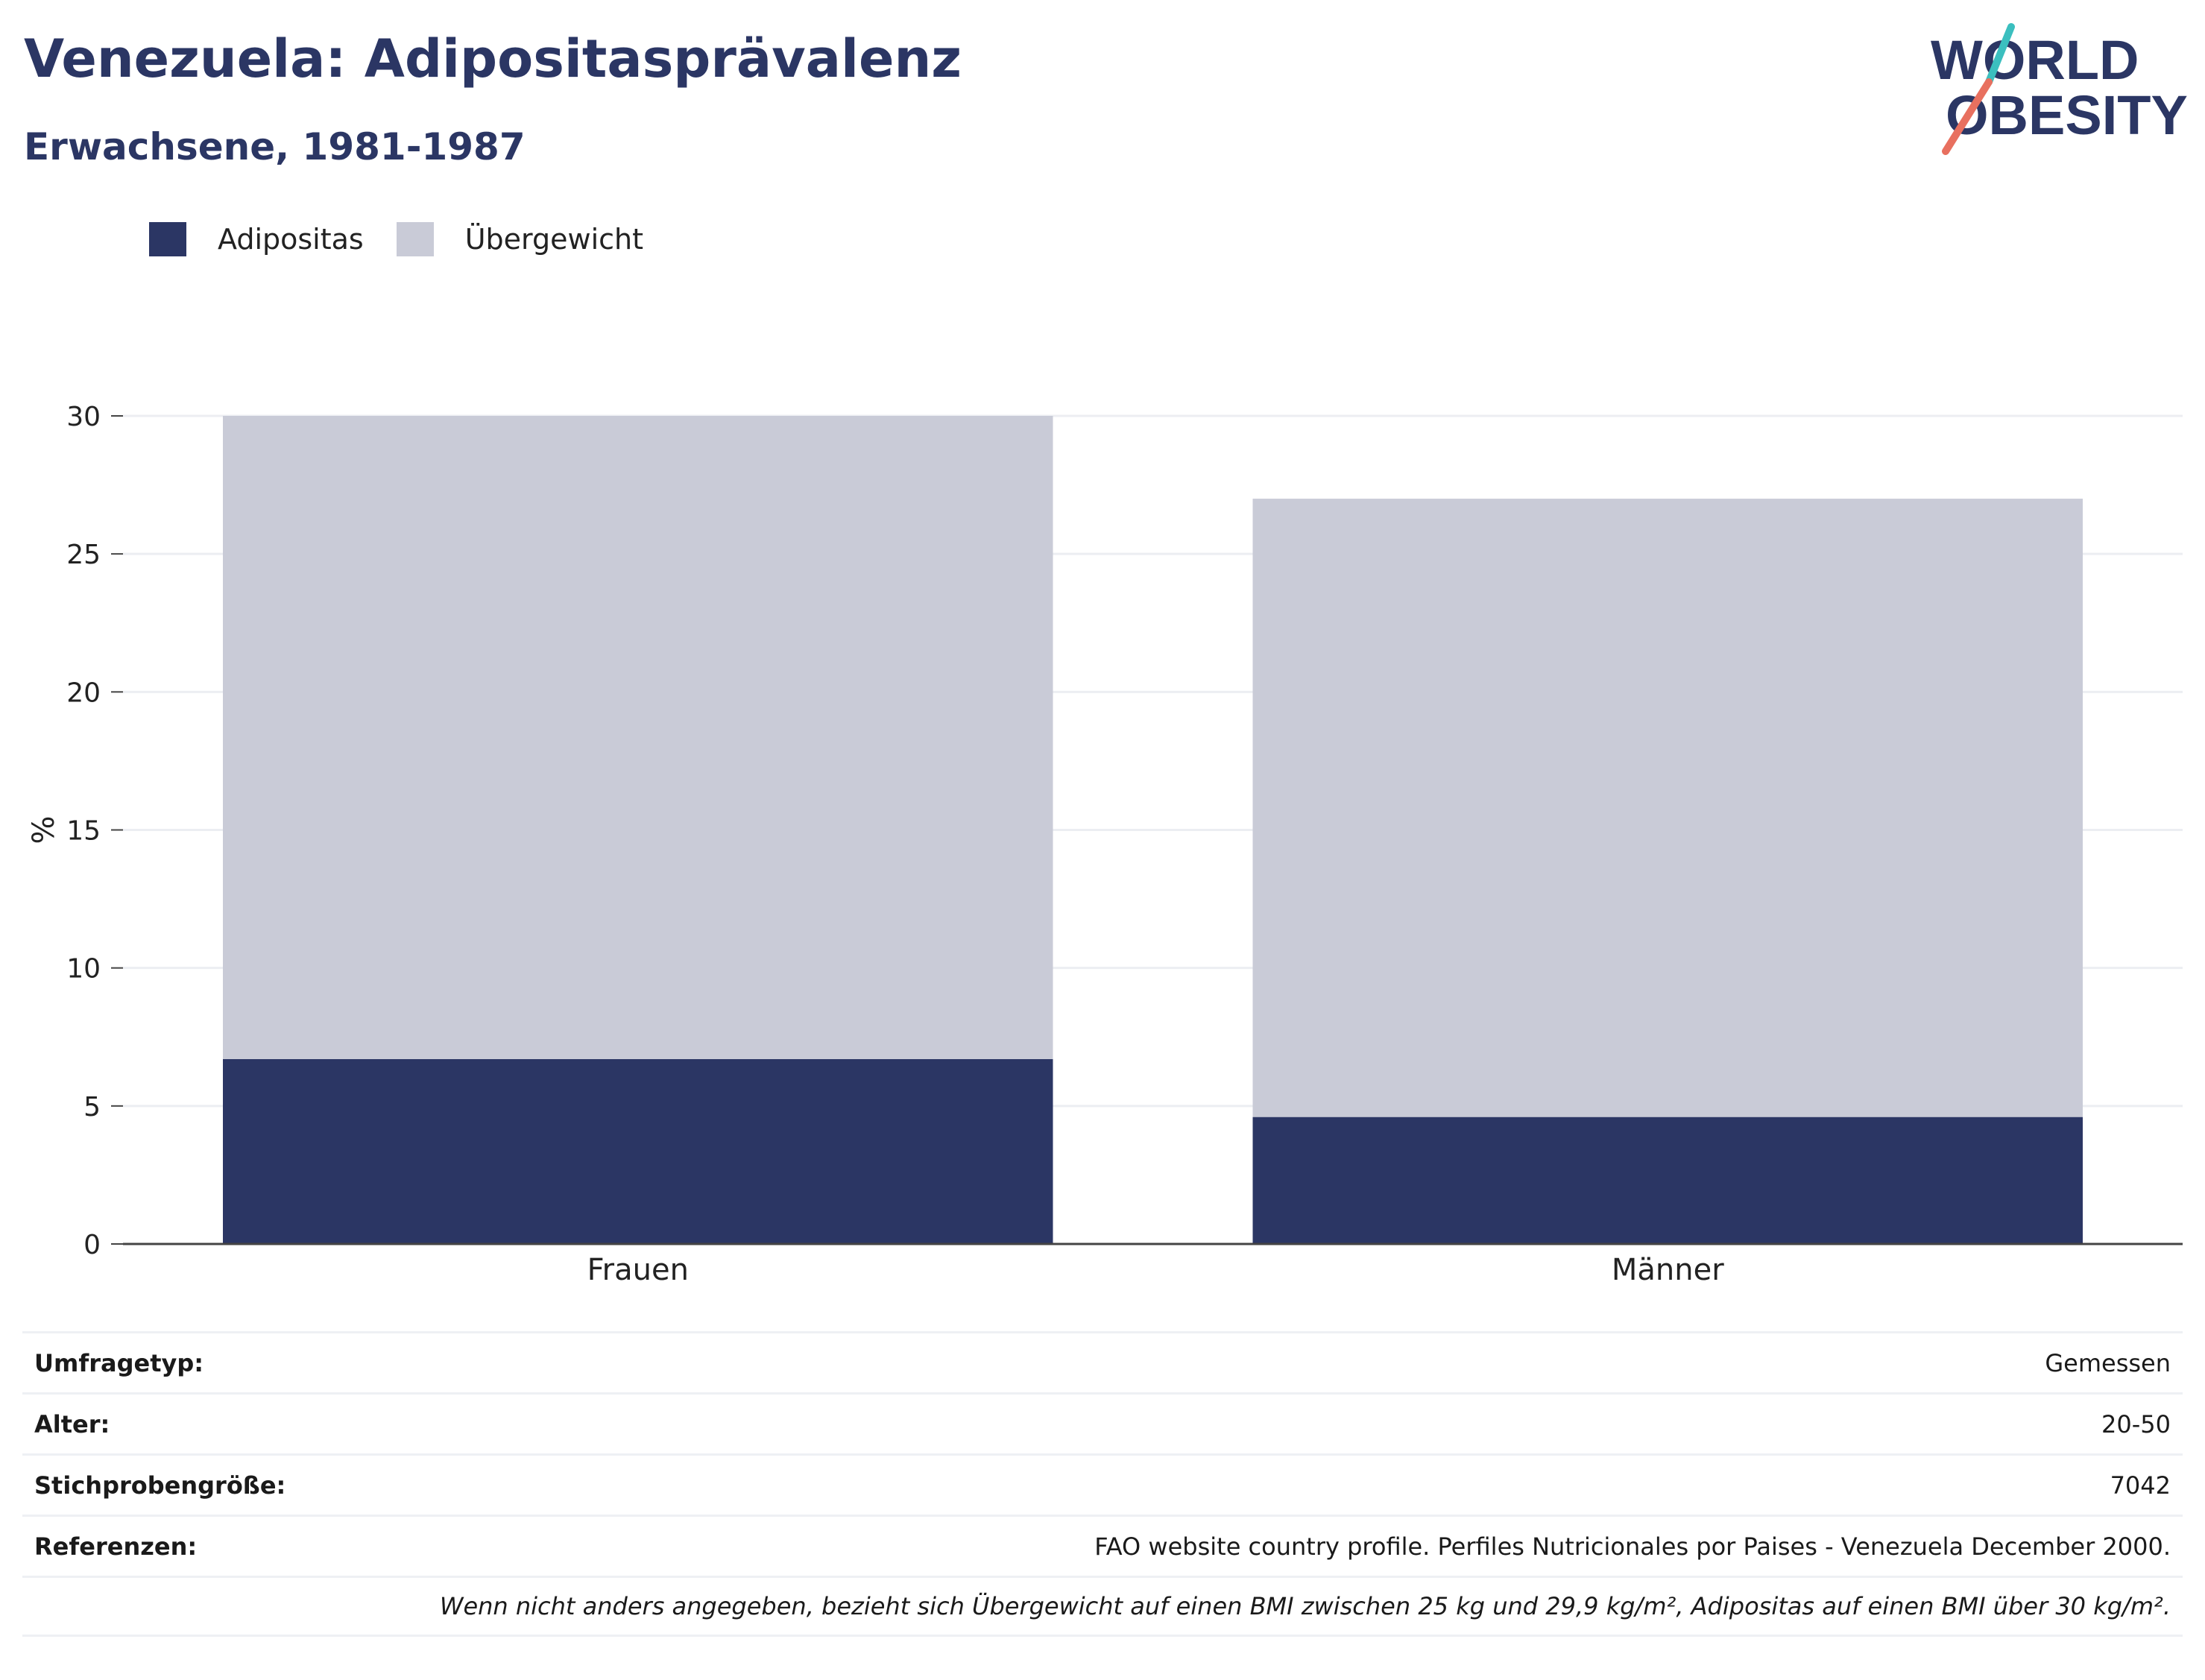  Describe the element at coordinates (2000, 54) in the screenshot. I see `logo-slash-top` at that location.